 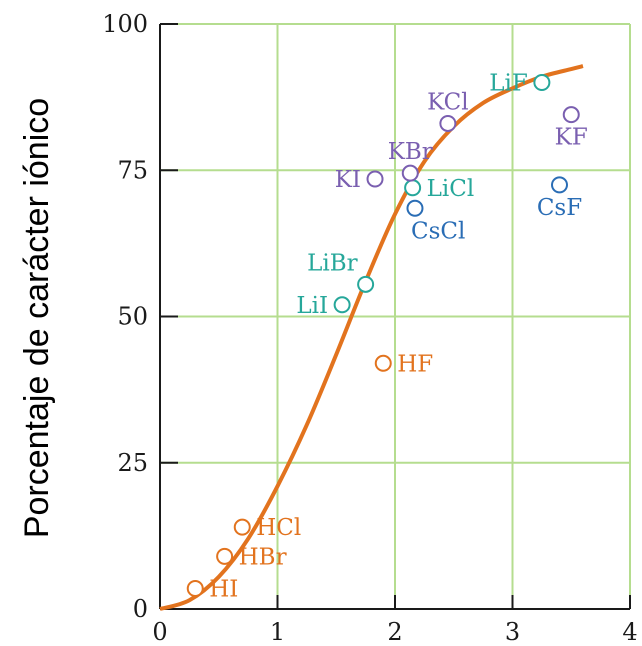 What do you see at coordinates (278, 528) in the screenshot?
I see `label-hcl: HCl` at bounding box center [278, 528].